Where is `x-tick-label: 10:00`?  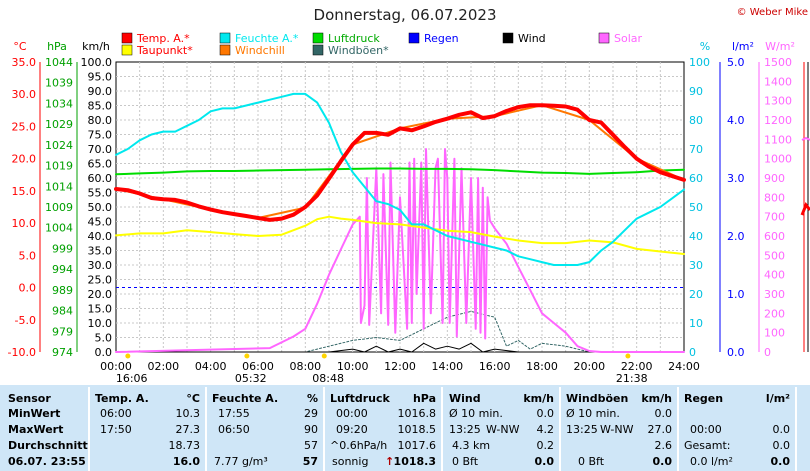 x-tick-label: 10:00 is located at coordinates (353, 366).